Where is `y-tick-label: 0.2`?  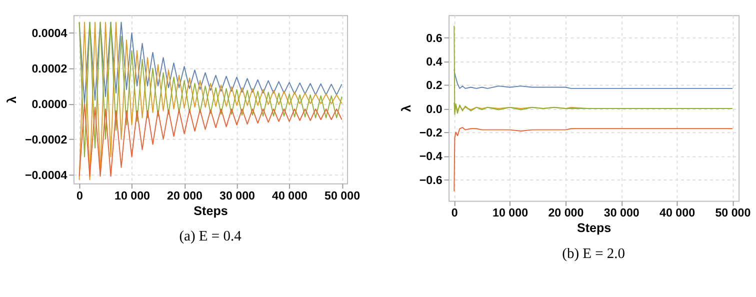 y-tick-label: 0.2 is located at coordinates (434, 85).